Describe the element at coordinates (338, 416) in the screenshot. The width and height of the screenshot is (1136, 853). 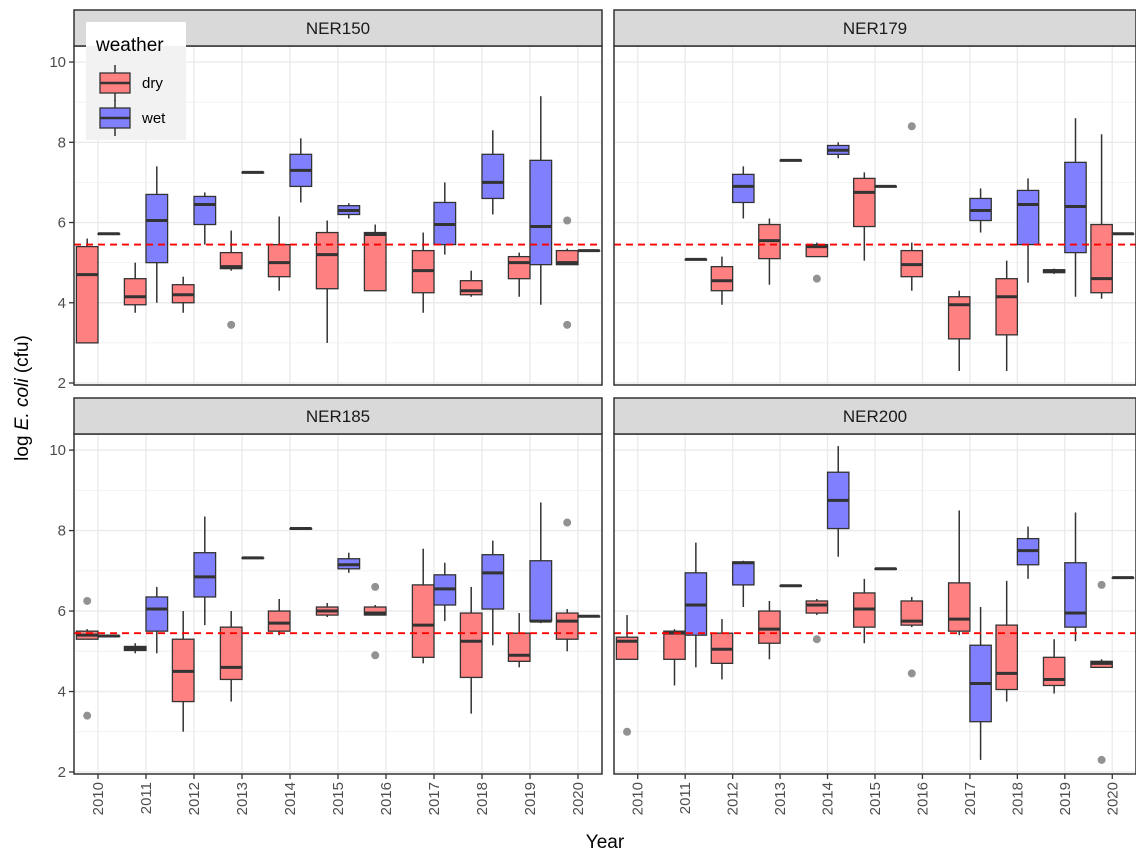
I see `strip-label: NER185` at that location.